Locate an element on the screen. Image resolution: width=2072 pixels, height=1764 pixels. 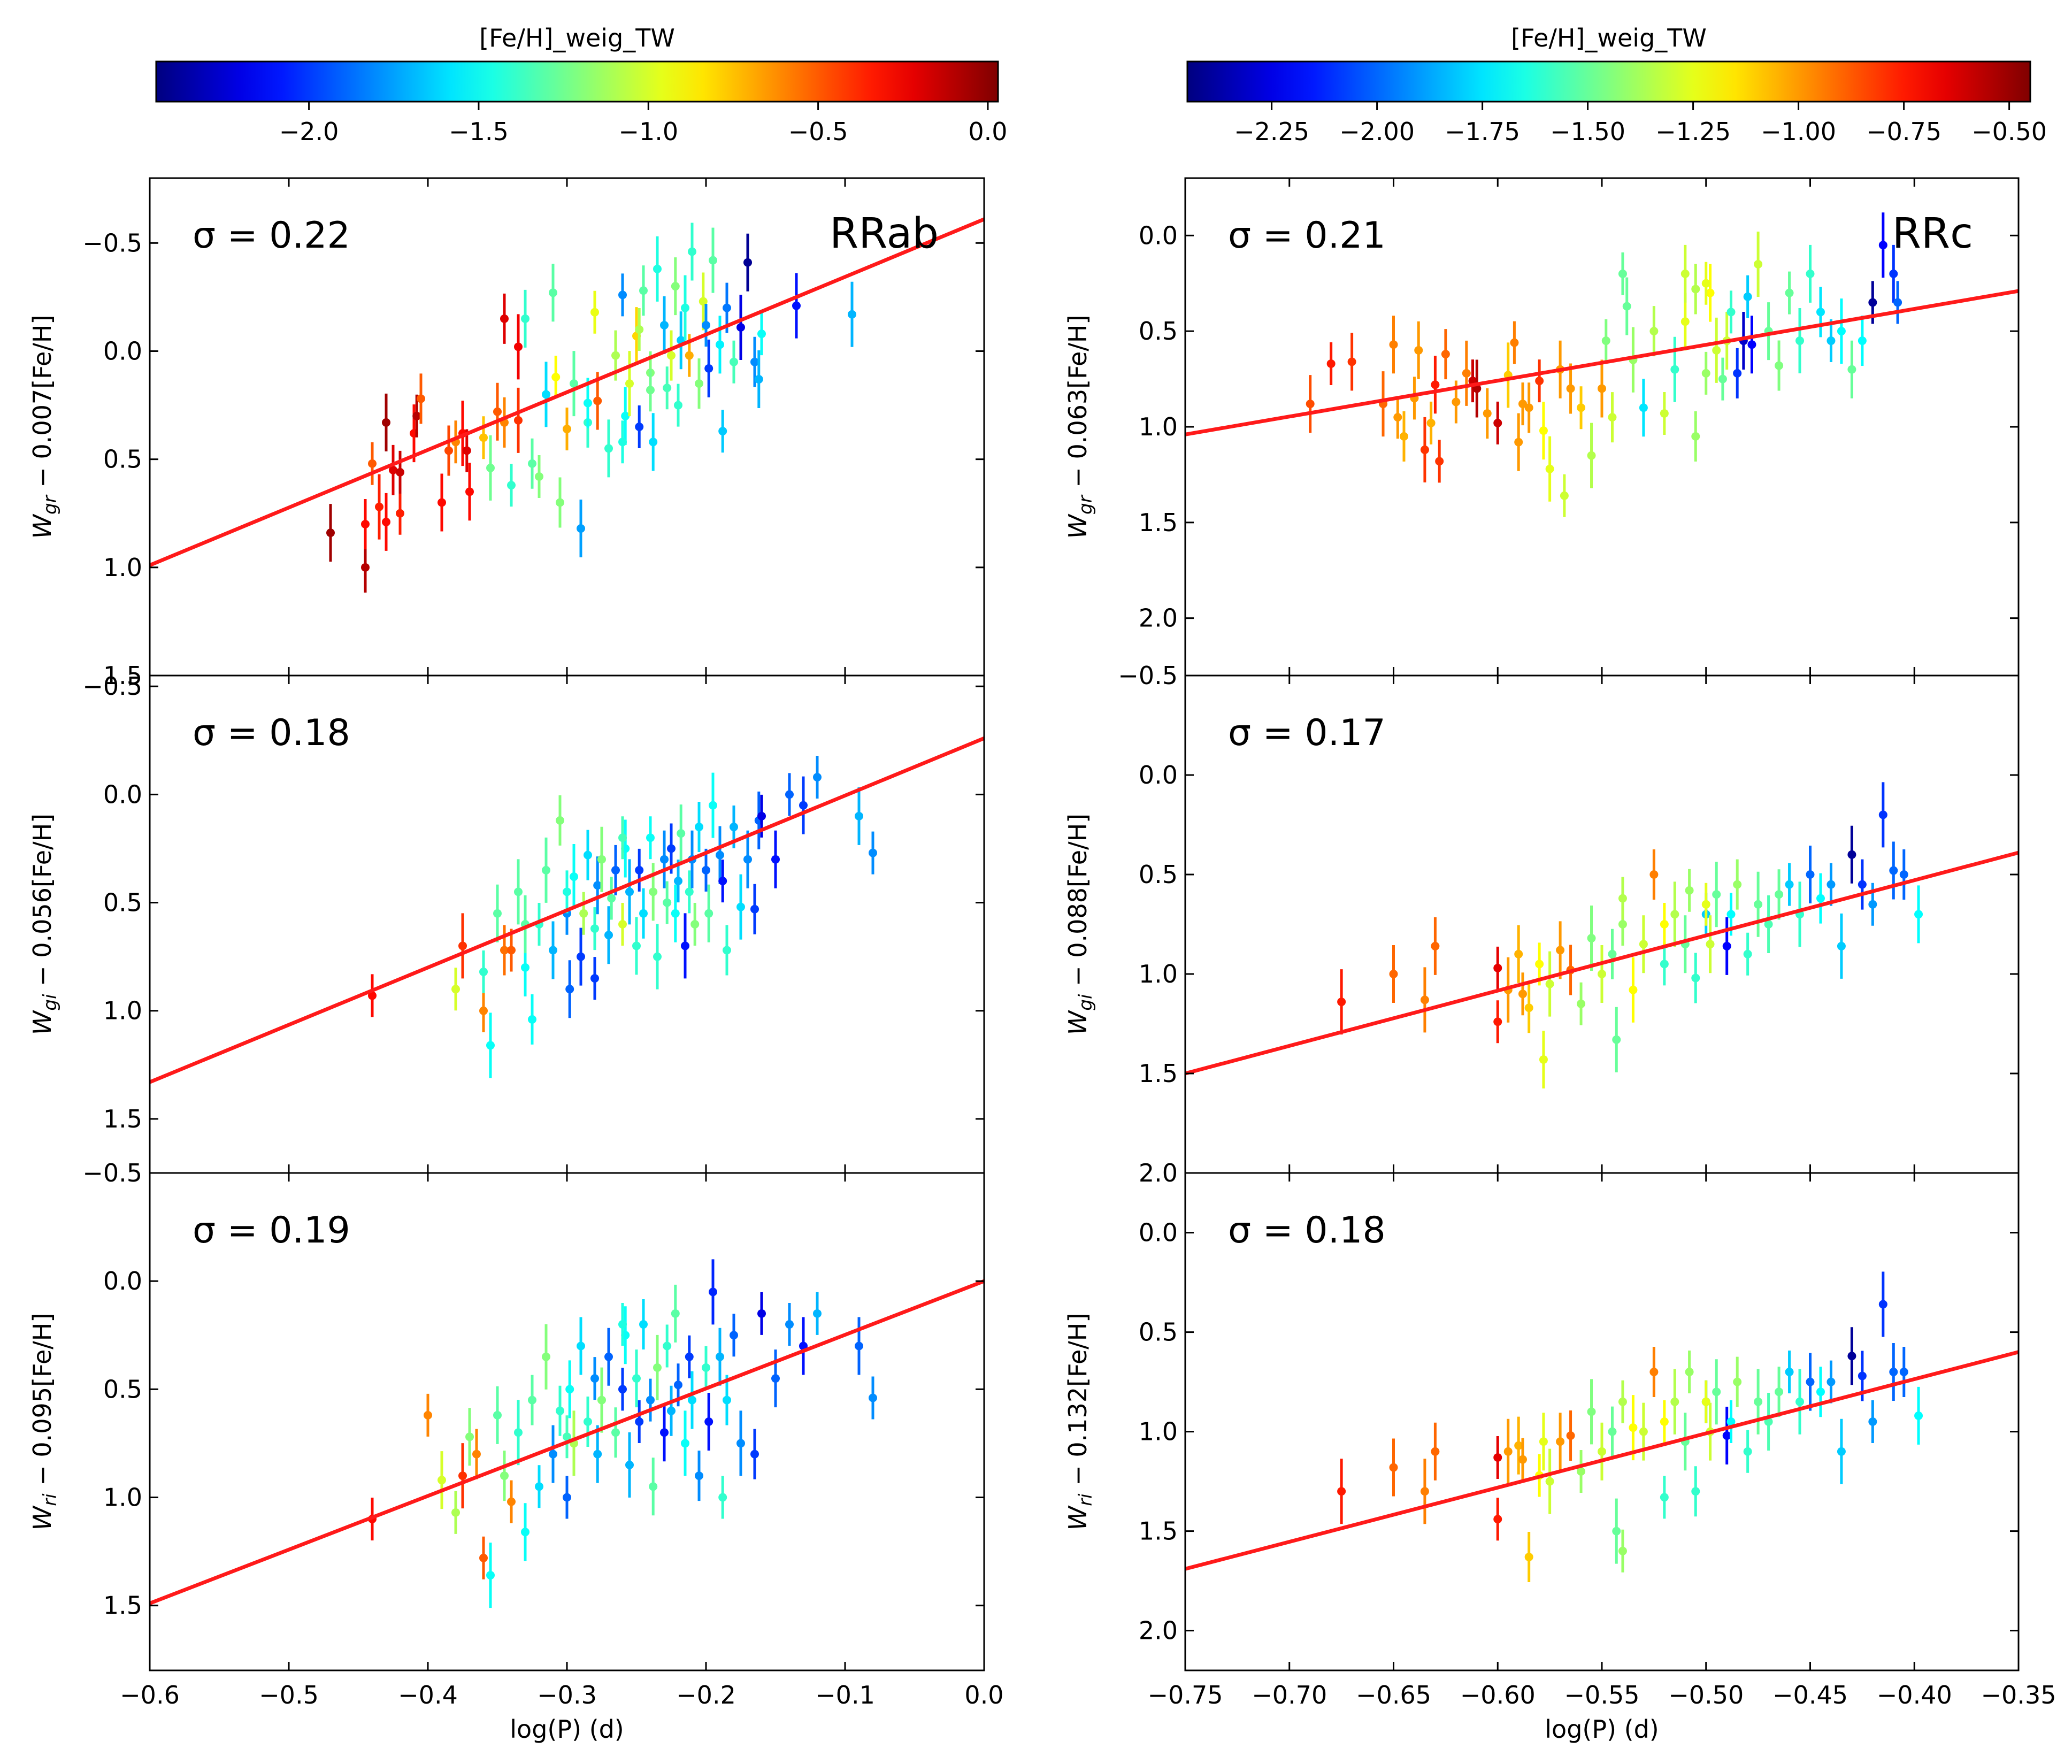
x-tick-label: −0.35 is located at coordinates (2019, 1695).